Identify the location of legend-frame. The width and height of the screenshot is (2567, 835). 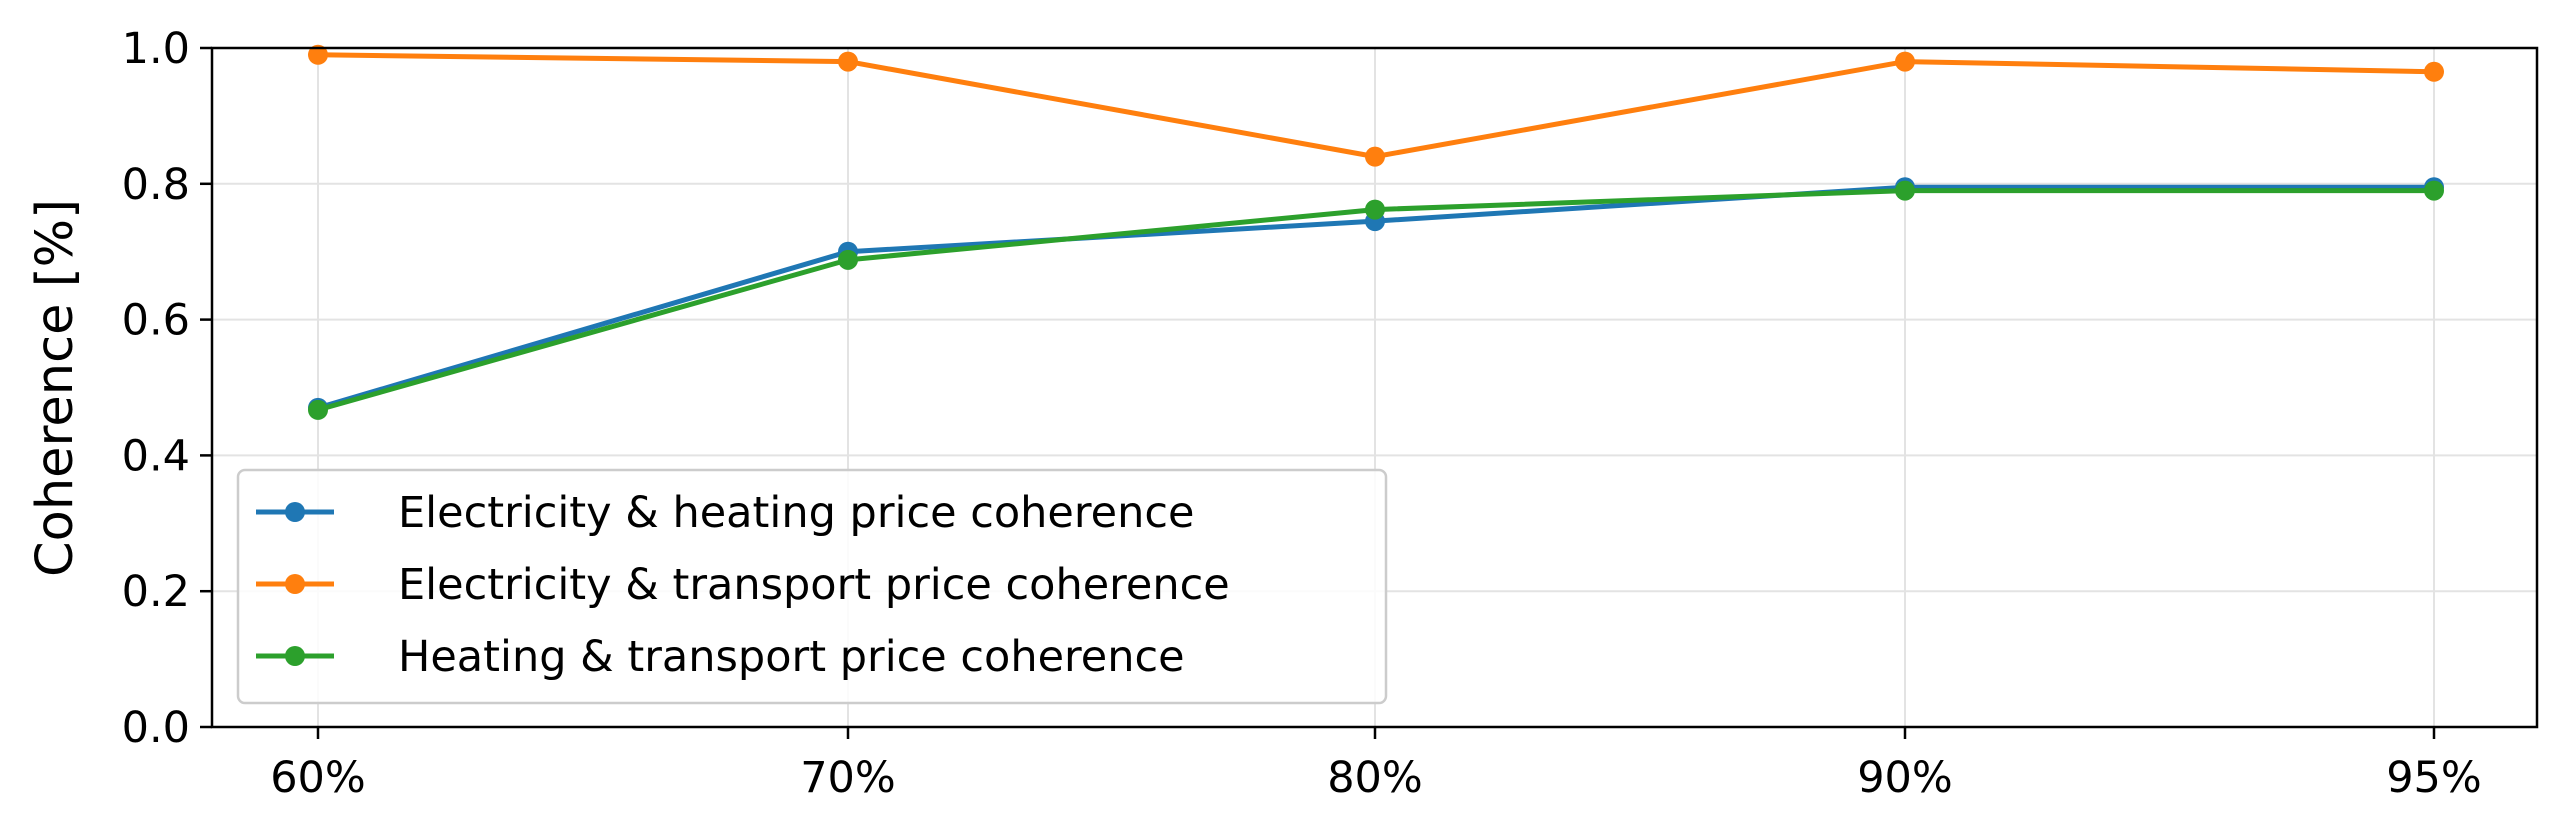
(812, 586).